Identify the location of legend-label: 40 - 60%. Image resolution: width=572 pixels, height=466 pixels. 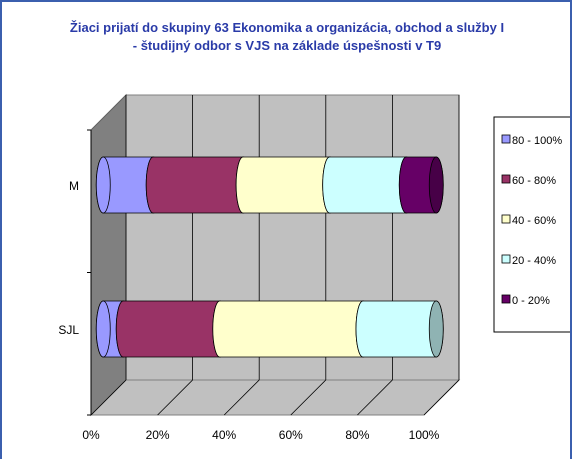
(534, 221).